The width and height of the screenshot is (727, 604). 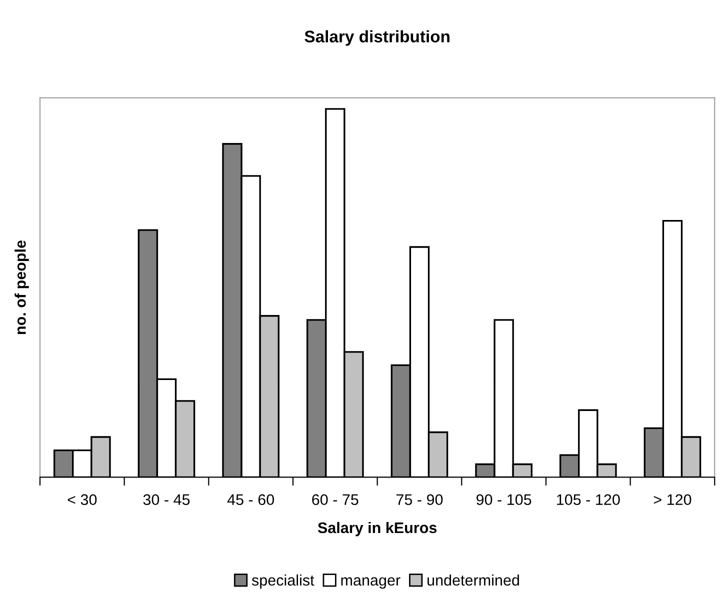 I want to click on y-axis-title: no. of people, so click(x=21, y=287).